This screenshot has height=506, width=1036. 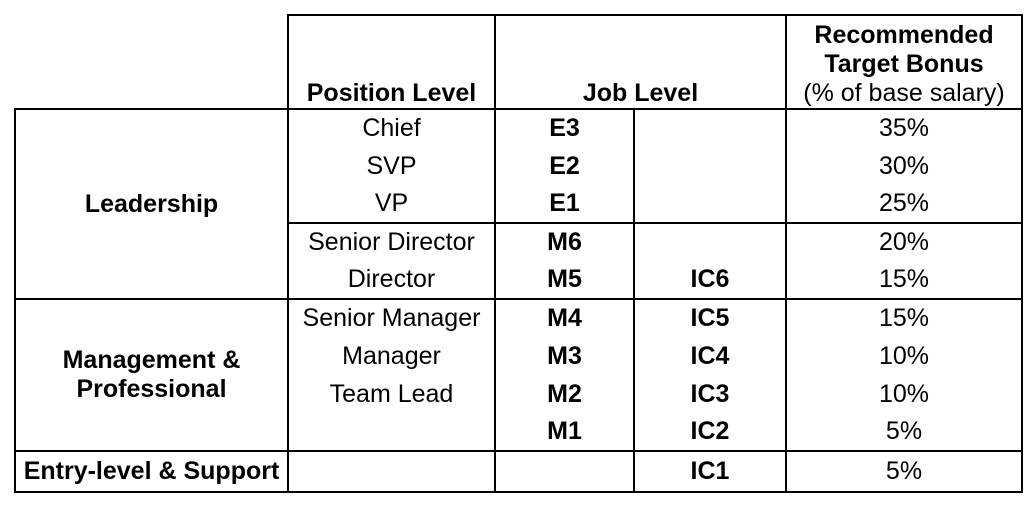 I want to click on position-cell: VP, so click(x=391, y=204).